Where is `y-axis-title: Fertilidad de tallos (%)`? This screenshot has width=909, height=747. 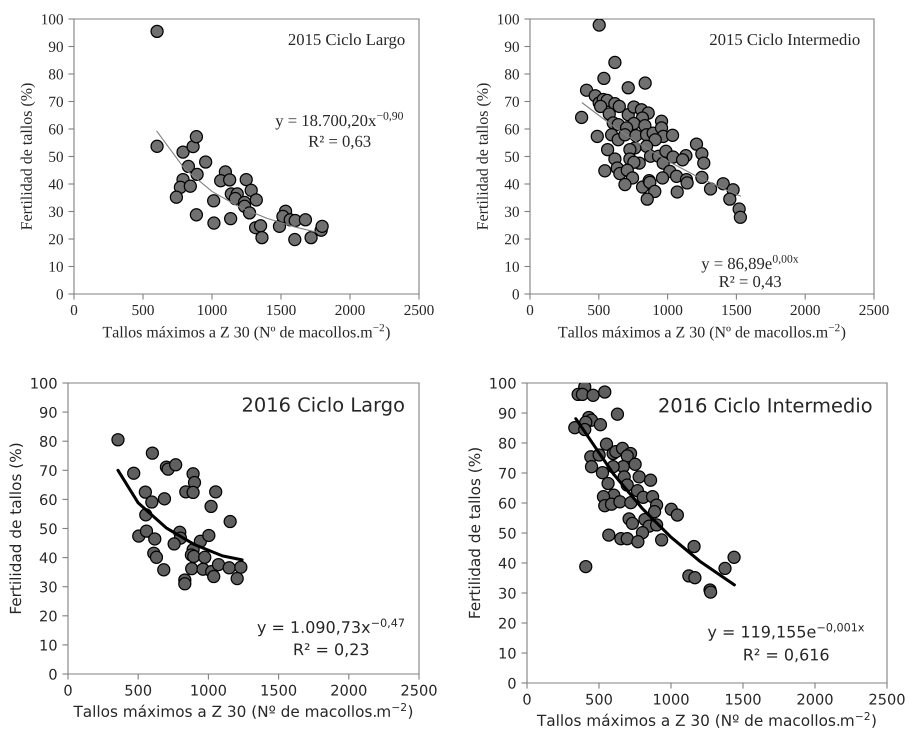 y-axis-title: Fertilidad de tallos (%) is located at coordinates (475, 533).